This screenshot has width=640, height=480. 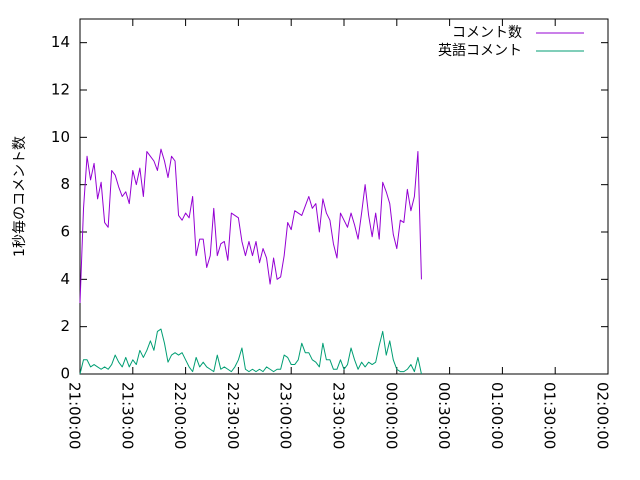 I want to click on y-tick-label: 4, so click(x=65, y=279).